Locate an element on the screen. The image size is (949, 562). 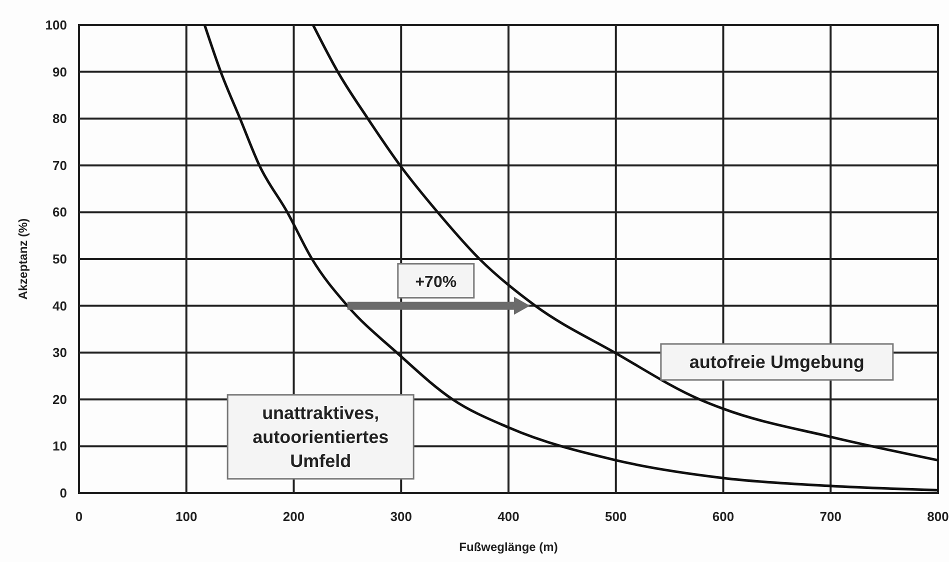
y-tick-label: 20 is located at coordinates (59, 399).